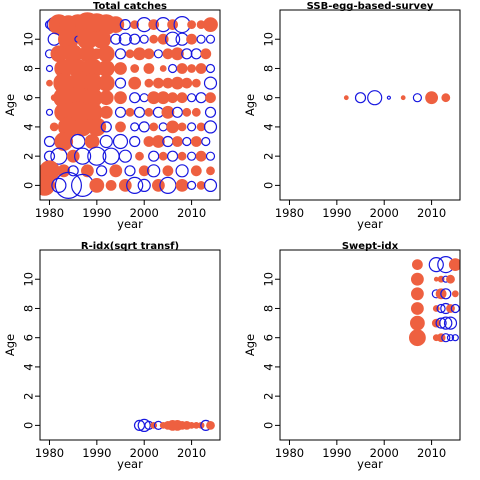  I want to click on y-axis-title: Age, so click(250, 105).